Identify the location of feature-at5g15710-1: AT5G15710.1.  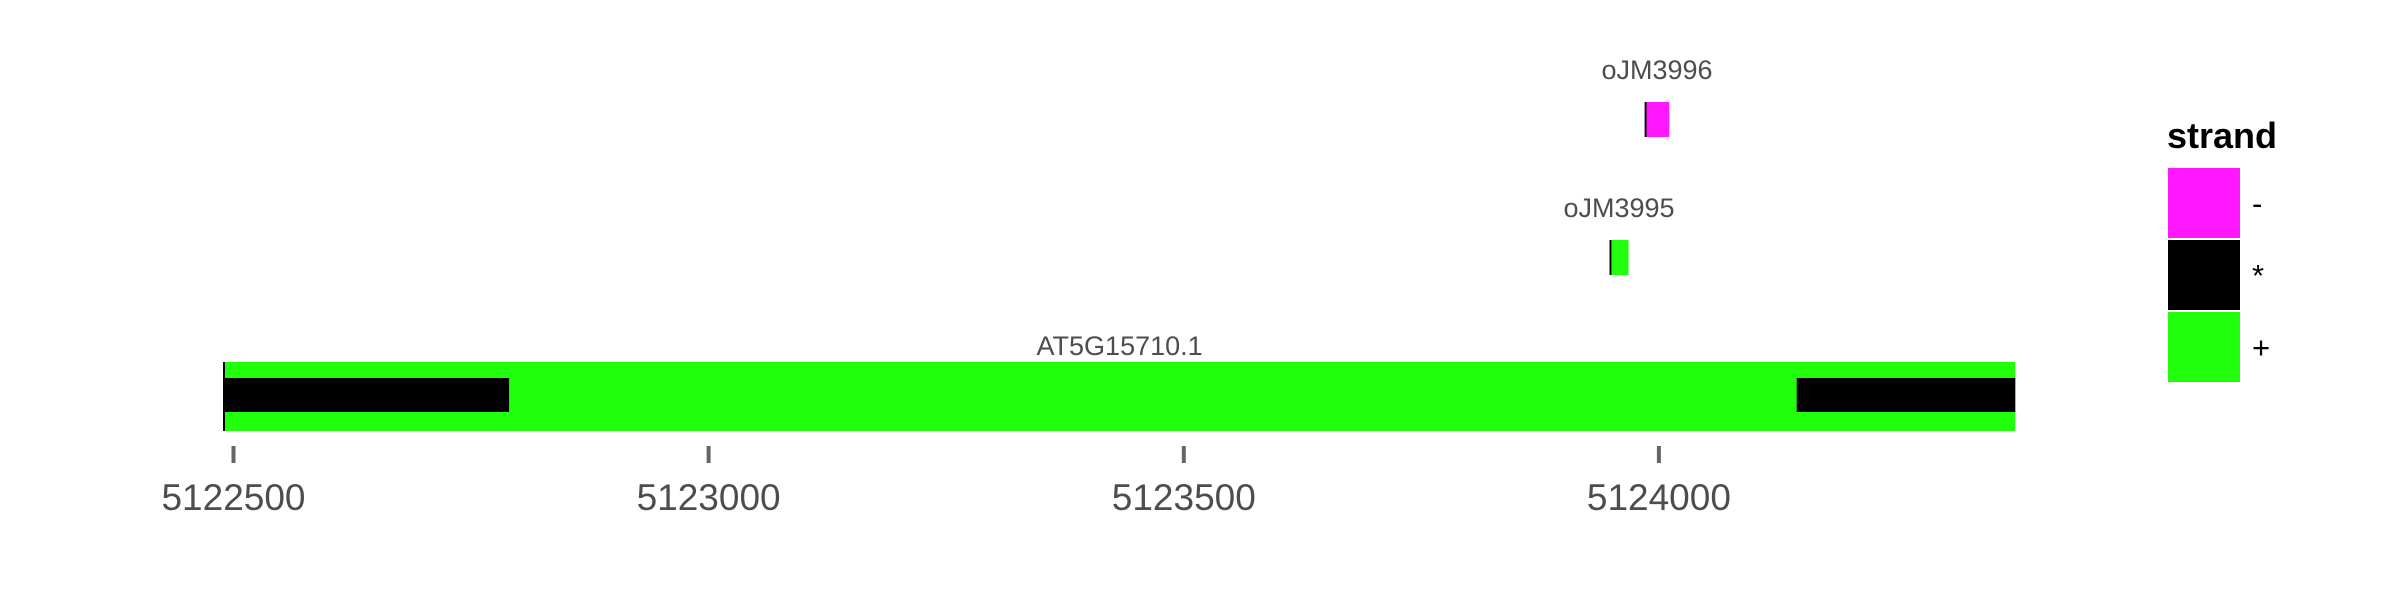
(1119, 381).